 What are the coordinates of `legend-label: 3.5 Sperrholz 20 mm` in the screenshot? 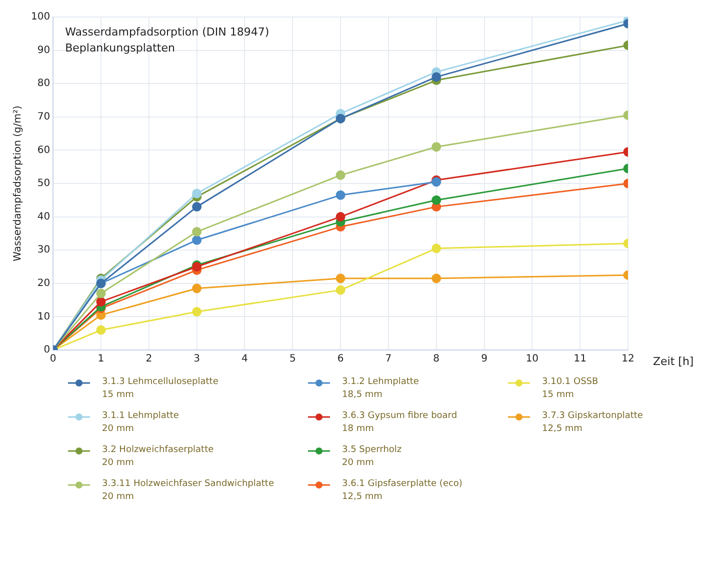 It's located at (372, 457).